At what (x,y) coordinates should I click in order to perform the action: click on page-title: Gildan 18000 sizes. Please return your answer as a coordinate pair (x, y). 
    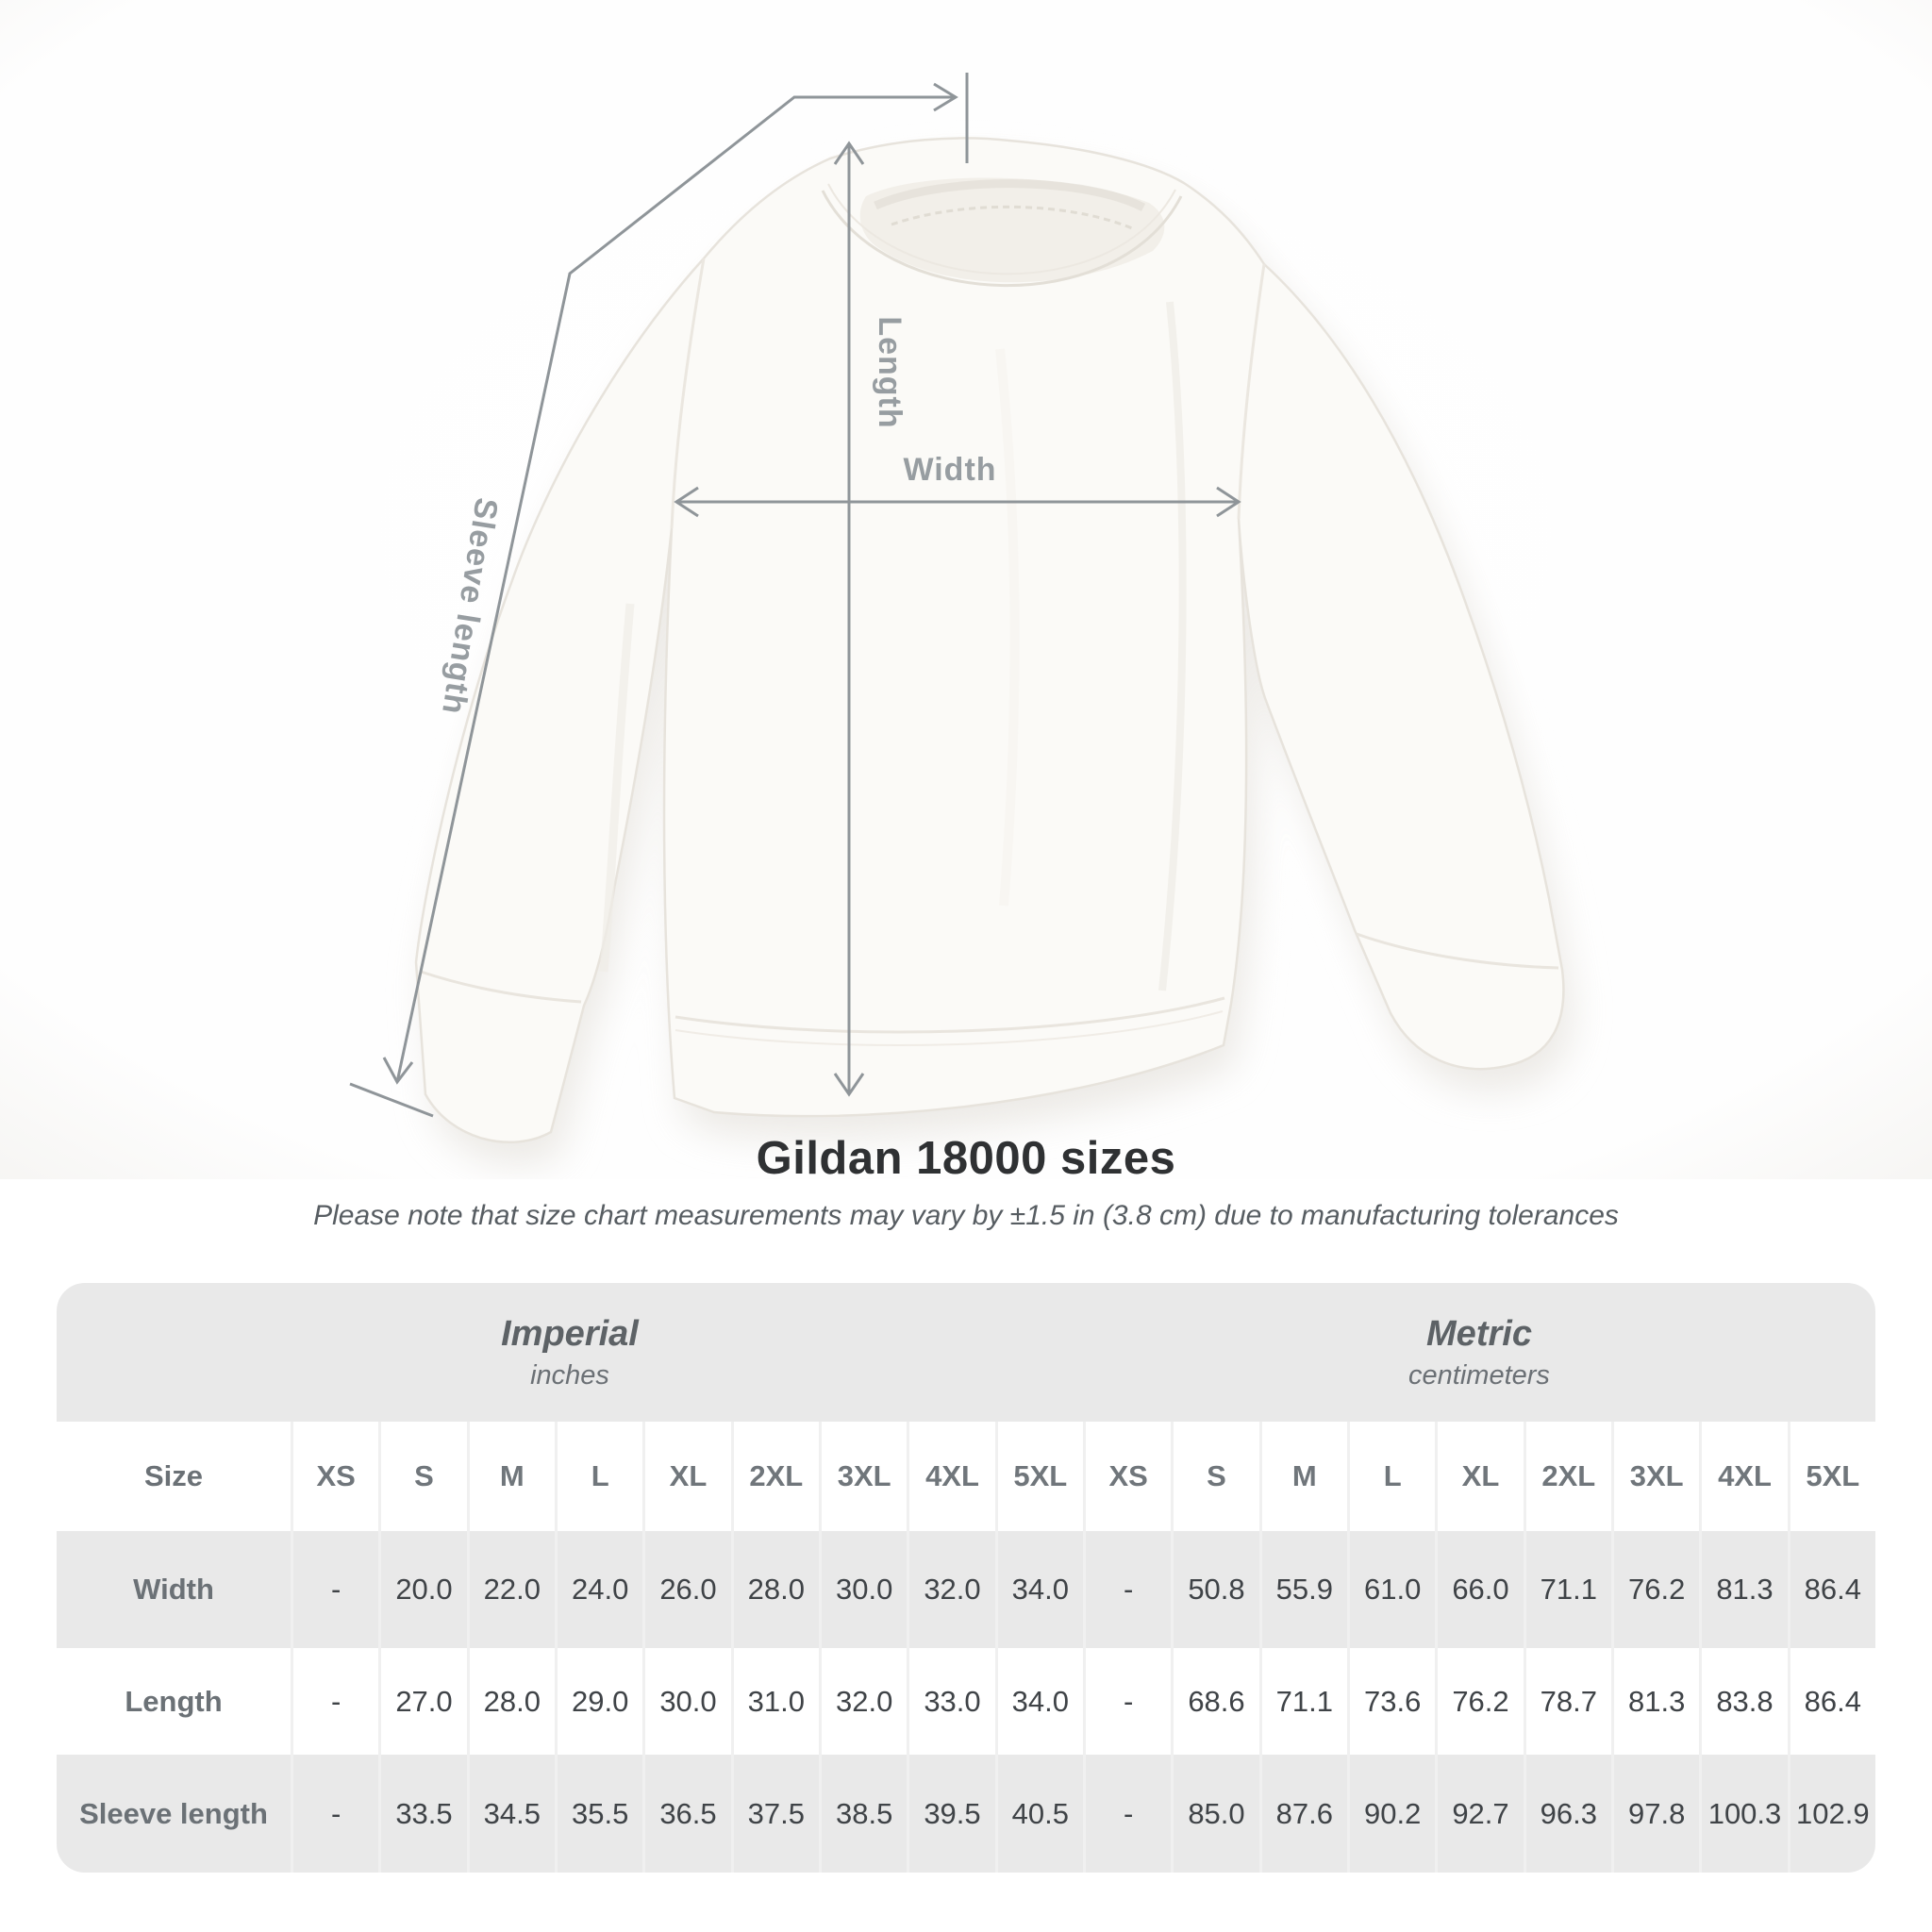
    Looking at the image, I should click on (966, 1158).